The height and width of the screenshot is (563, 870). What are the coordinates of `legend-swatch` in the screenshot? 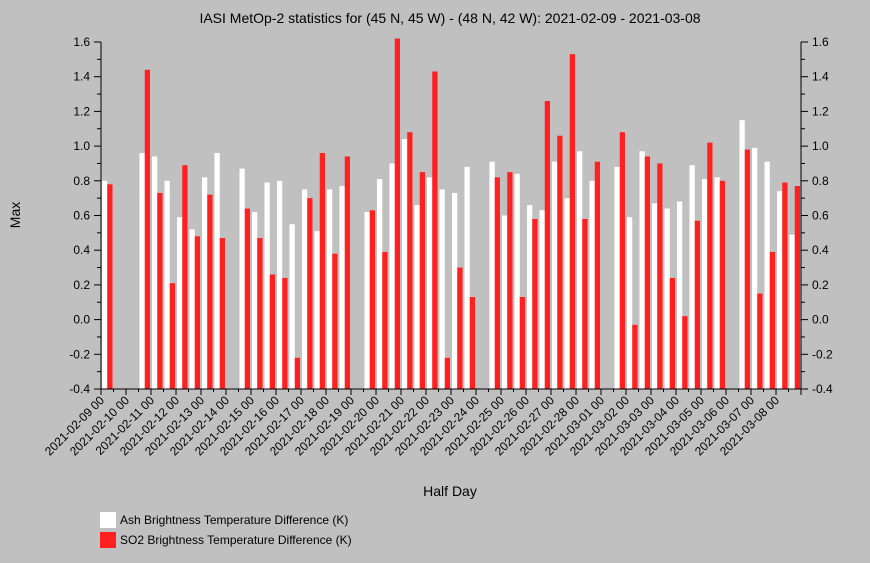 It's located at (108, 540).